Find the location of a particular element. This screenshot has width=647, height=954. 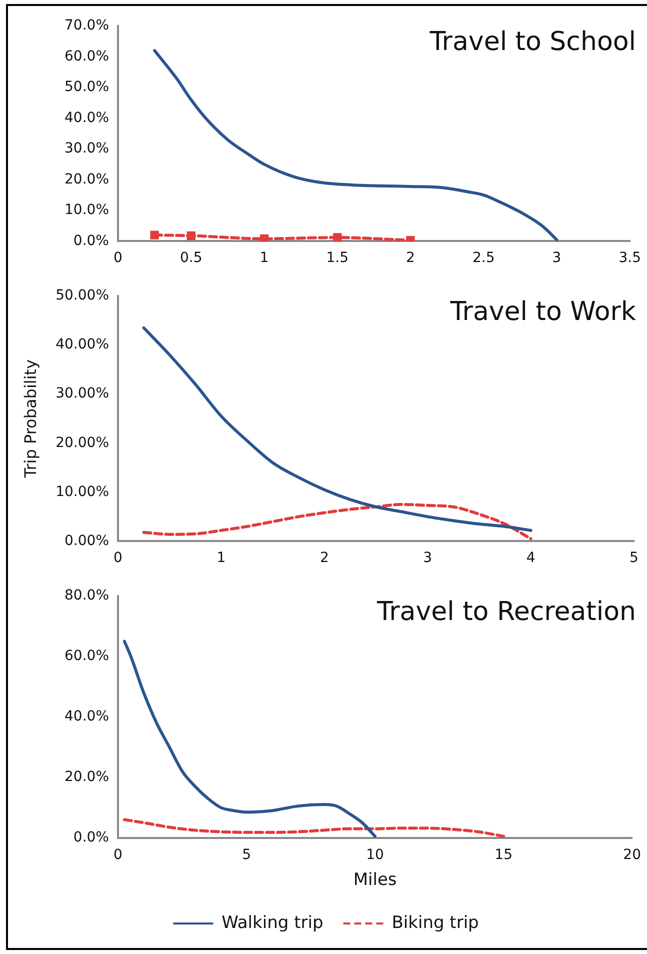

x-tick-label: 3.5 is located at coordinates (629, 258).